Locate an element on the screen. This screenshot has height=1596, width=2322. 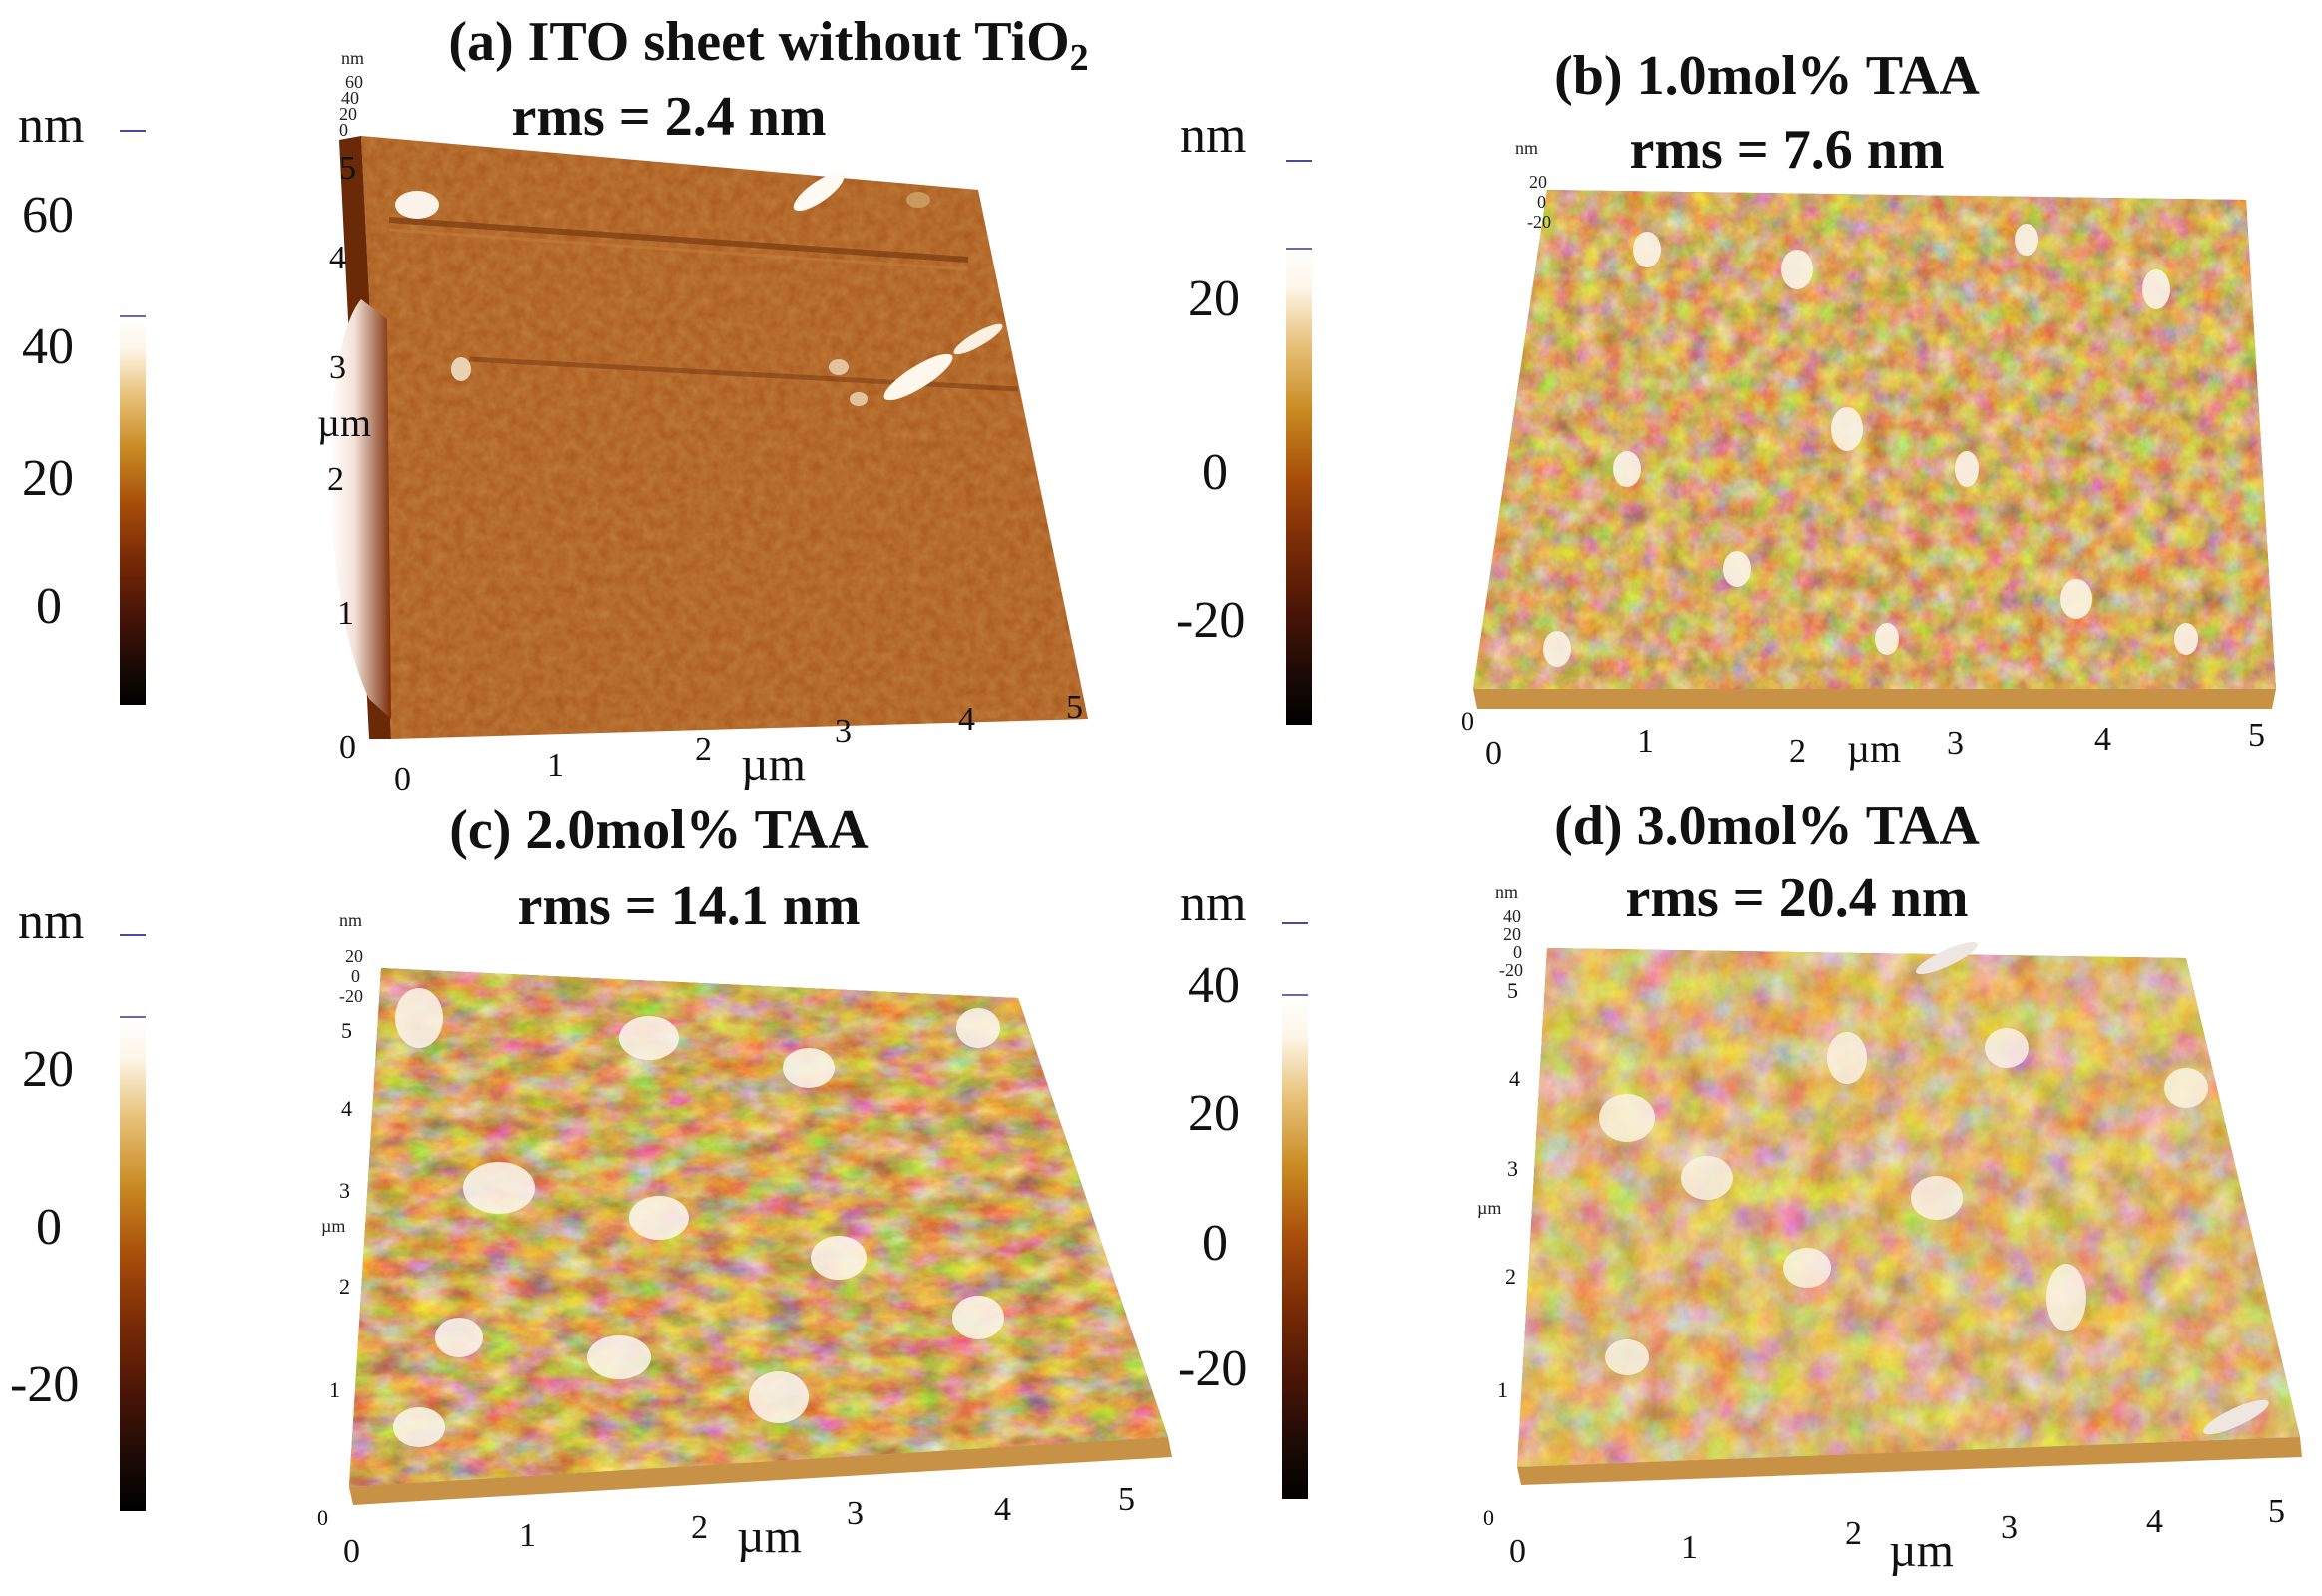
panel-a-y-tick: 2 is located at coordinates (335, 479).